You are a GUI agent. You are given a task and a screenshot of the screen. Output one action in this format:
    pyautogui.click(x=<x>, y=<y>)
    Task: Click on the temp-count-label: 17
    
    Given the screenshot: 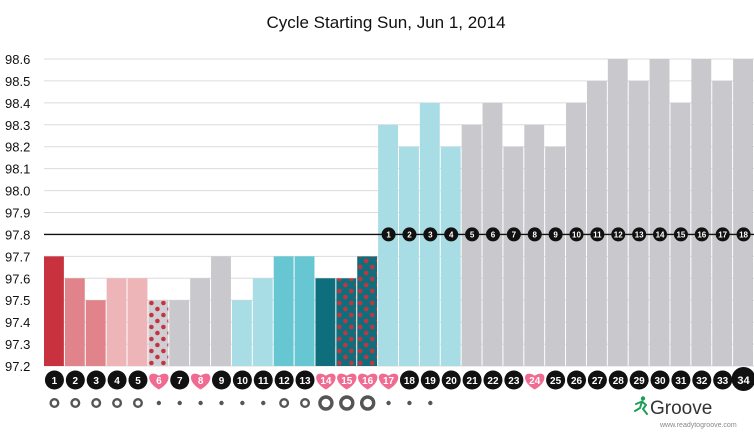 What is the action you would take?
    pyautogui.click(x=722, y=234)
    